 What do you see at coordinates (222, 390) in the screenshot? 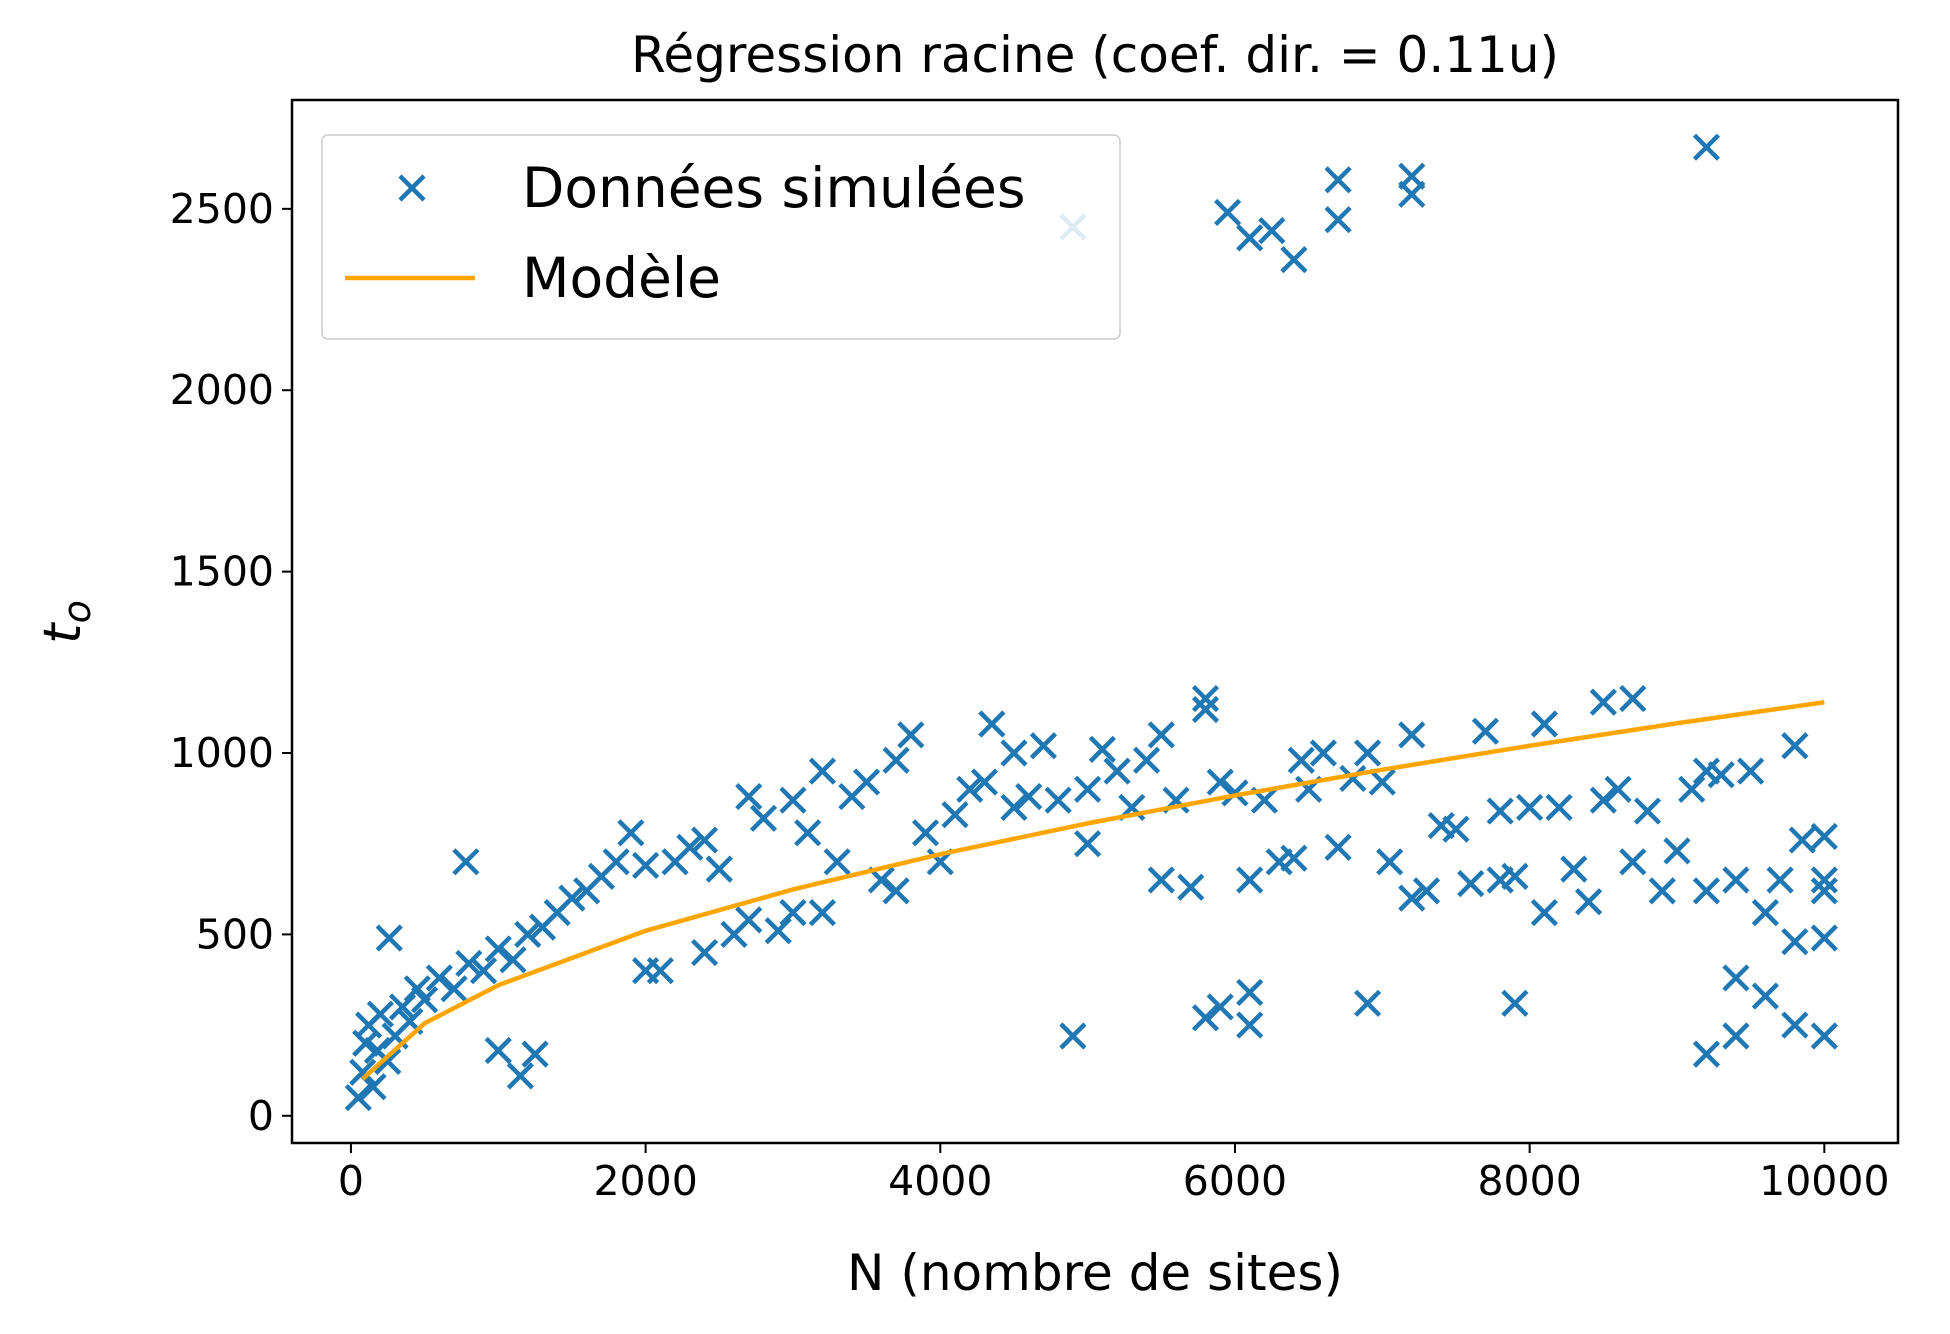
I see `y-tick-label: 2000` at bounding box center [222, 390].